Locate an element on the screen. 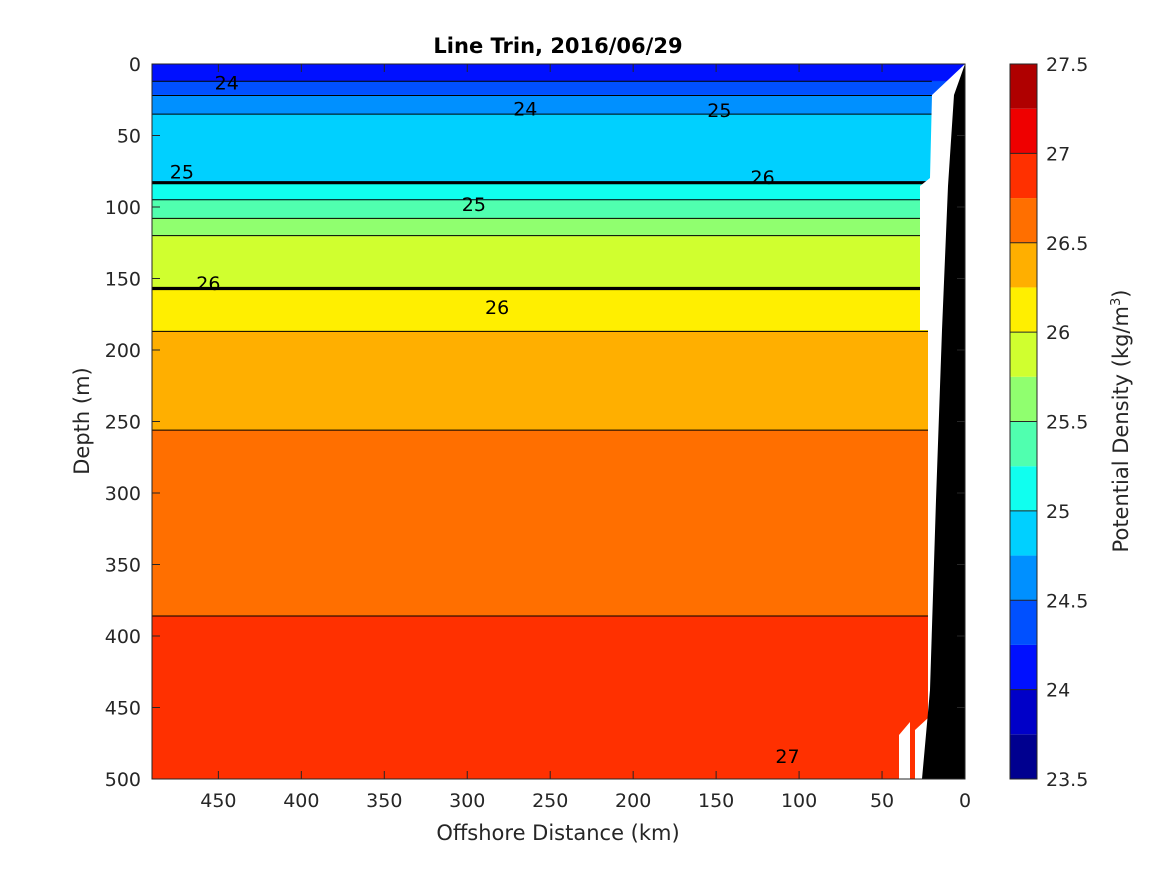 Image resolution: width=1167 pixels, height=875 pixels. chart-title: Line Trin, 2016/06/29 is located at coordinates (557, 46).